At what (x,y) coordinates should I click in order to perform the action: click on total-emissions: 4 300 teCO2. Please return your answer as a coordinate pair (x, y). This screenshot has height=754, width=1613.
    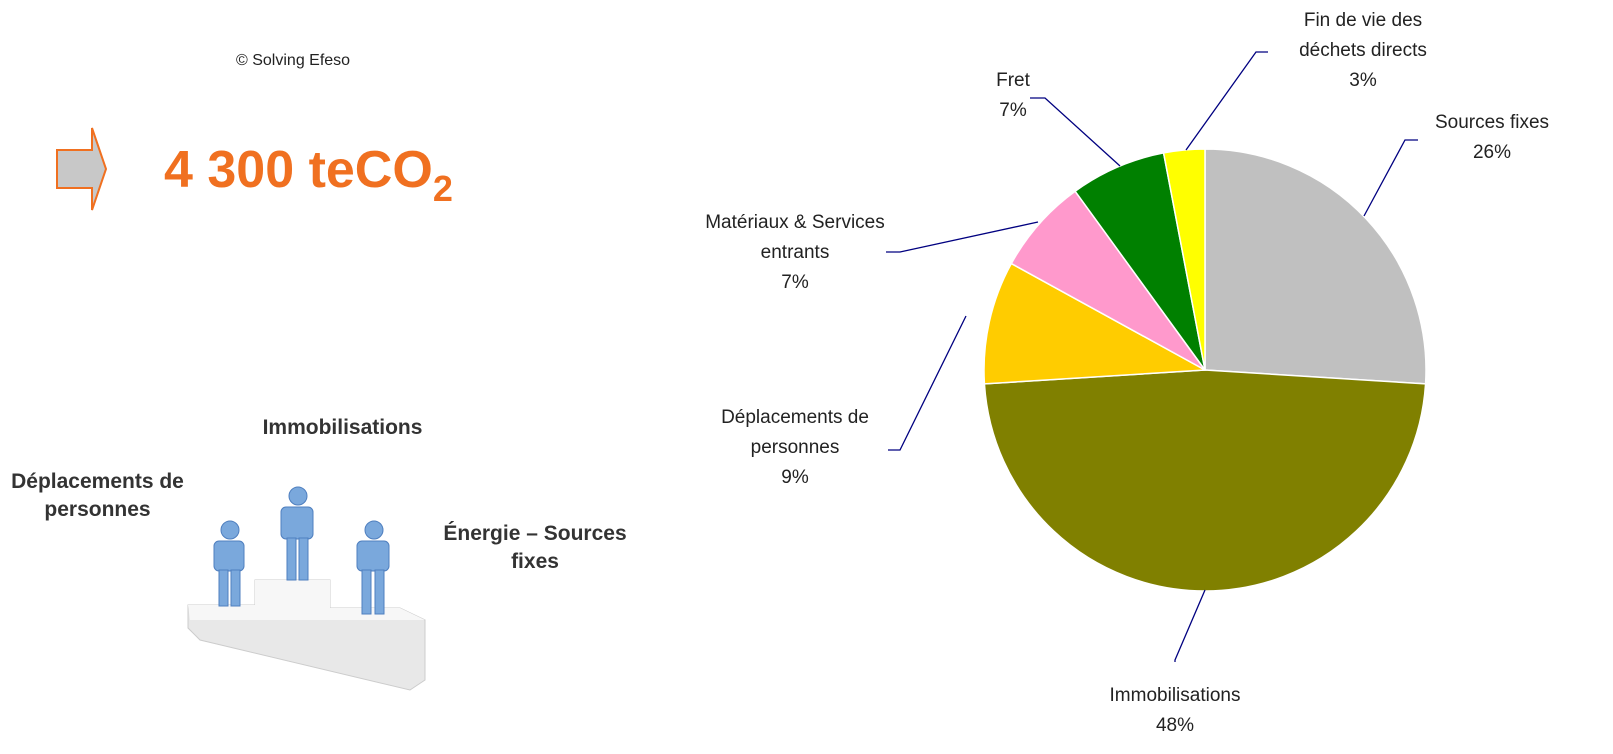
    Looking at the image, I should click on (308, 175).